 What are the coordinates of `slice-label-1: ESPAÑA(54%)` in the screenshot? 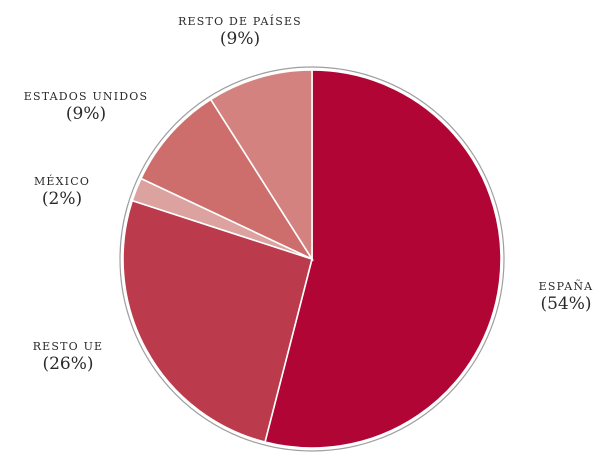 It's located at (566, 296).